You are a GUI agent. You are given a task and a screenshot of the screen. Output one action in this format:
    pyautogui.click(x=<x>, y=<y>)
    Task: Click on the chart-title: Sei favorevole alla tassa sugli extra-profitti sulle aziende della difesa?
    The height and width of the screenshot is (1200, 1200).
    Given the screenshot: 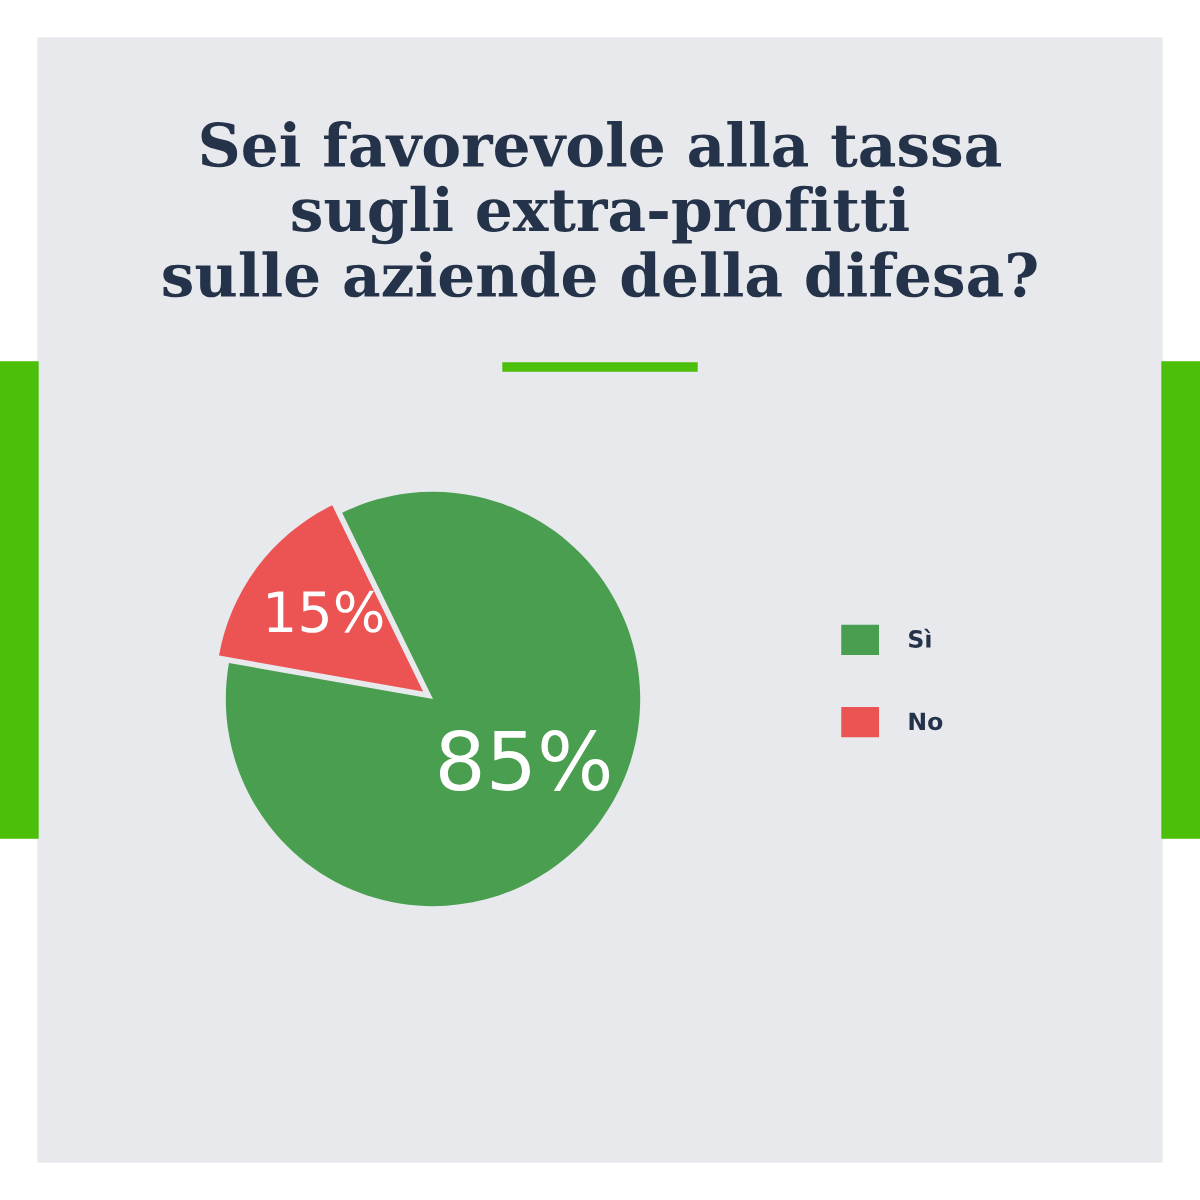 What is the action you would take?
    pyautogui.click(x=600, y=209)
    